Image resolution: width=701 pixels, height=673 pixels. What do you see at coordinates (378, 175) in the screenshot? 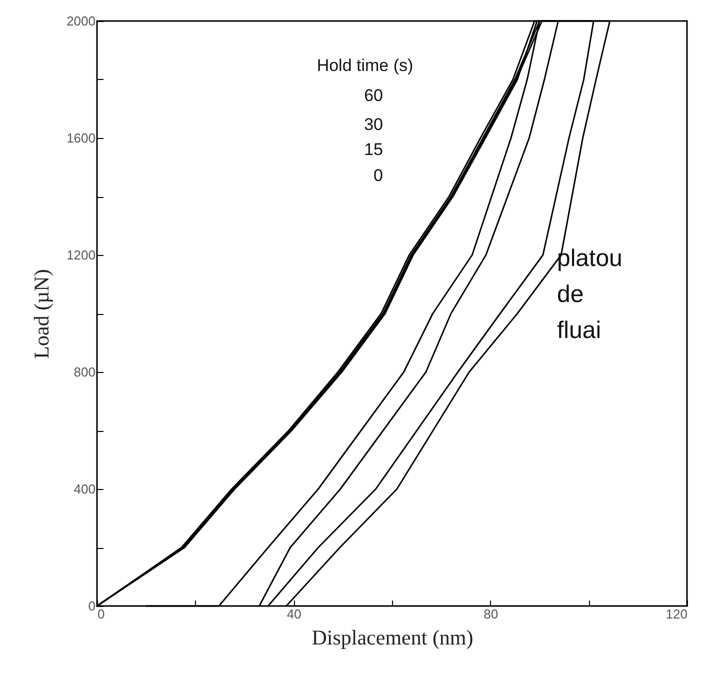
I see `annotation: 0` at bounding box center [378, 175].